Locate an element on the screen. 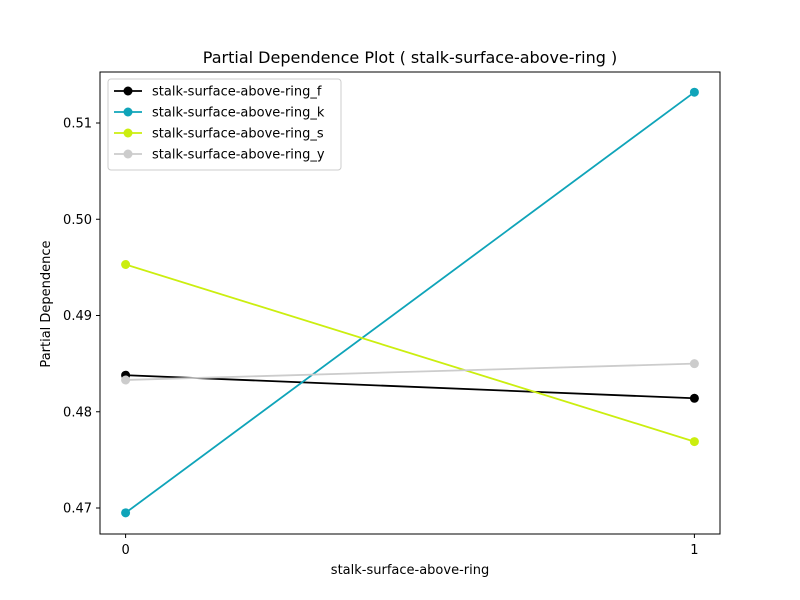  series-stalk-surface-above-ring_y is located at coordinates (410, 372).